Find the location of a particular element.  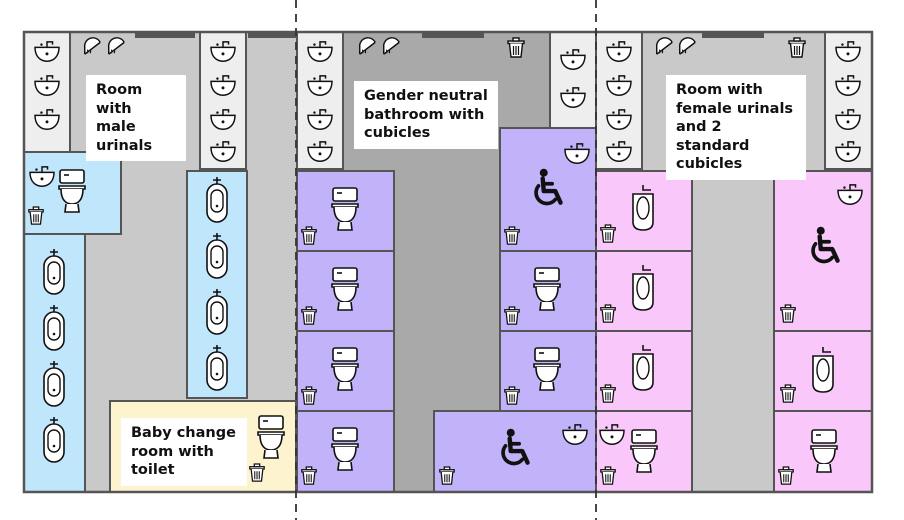

wall-vents is located at coordinates (449, 35).